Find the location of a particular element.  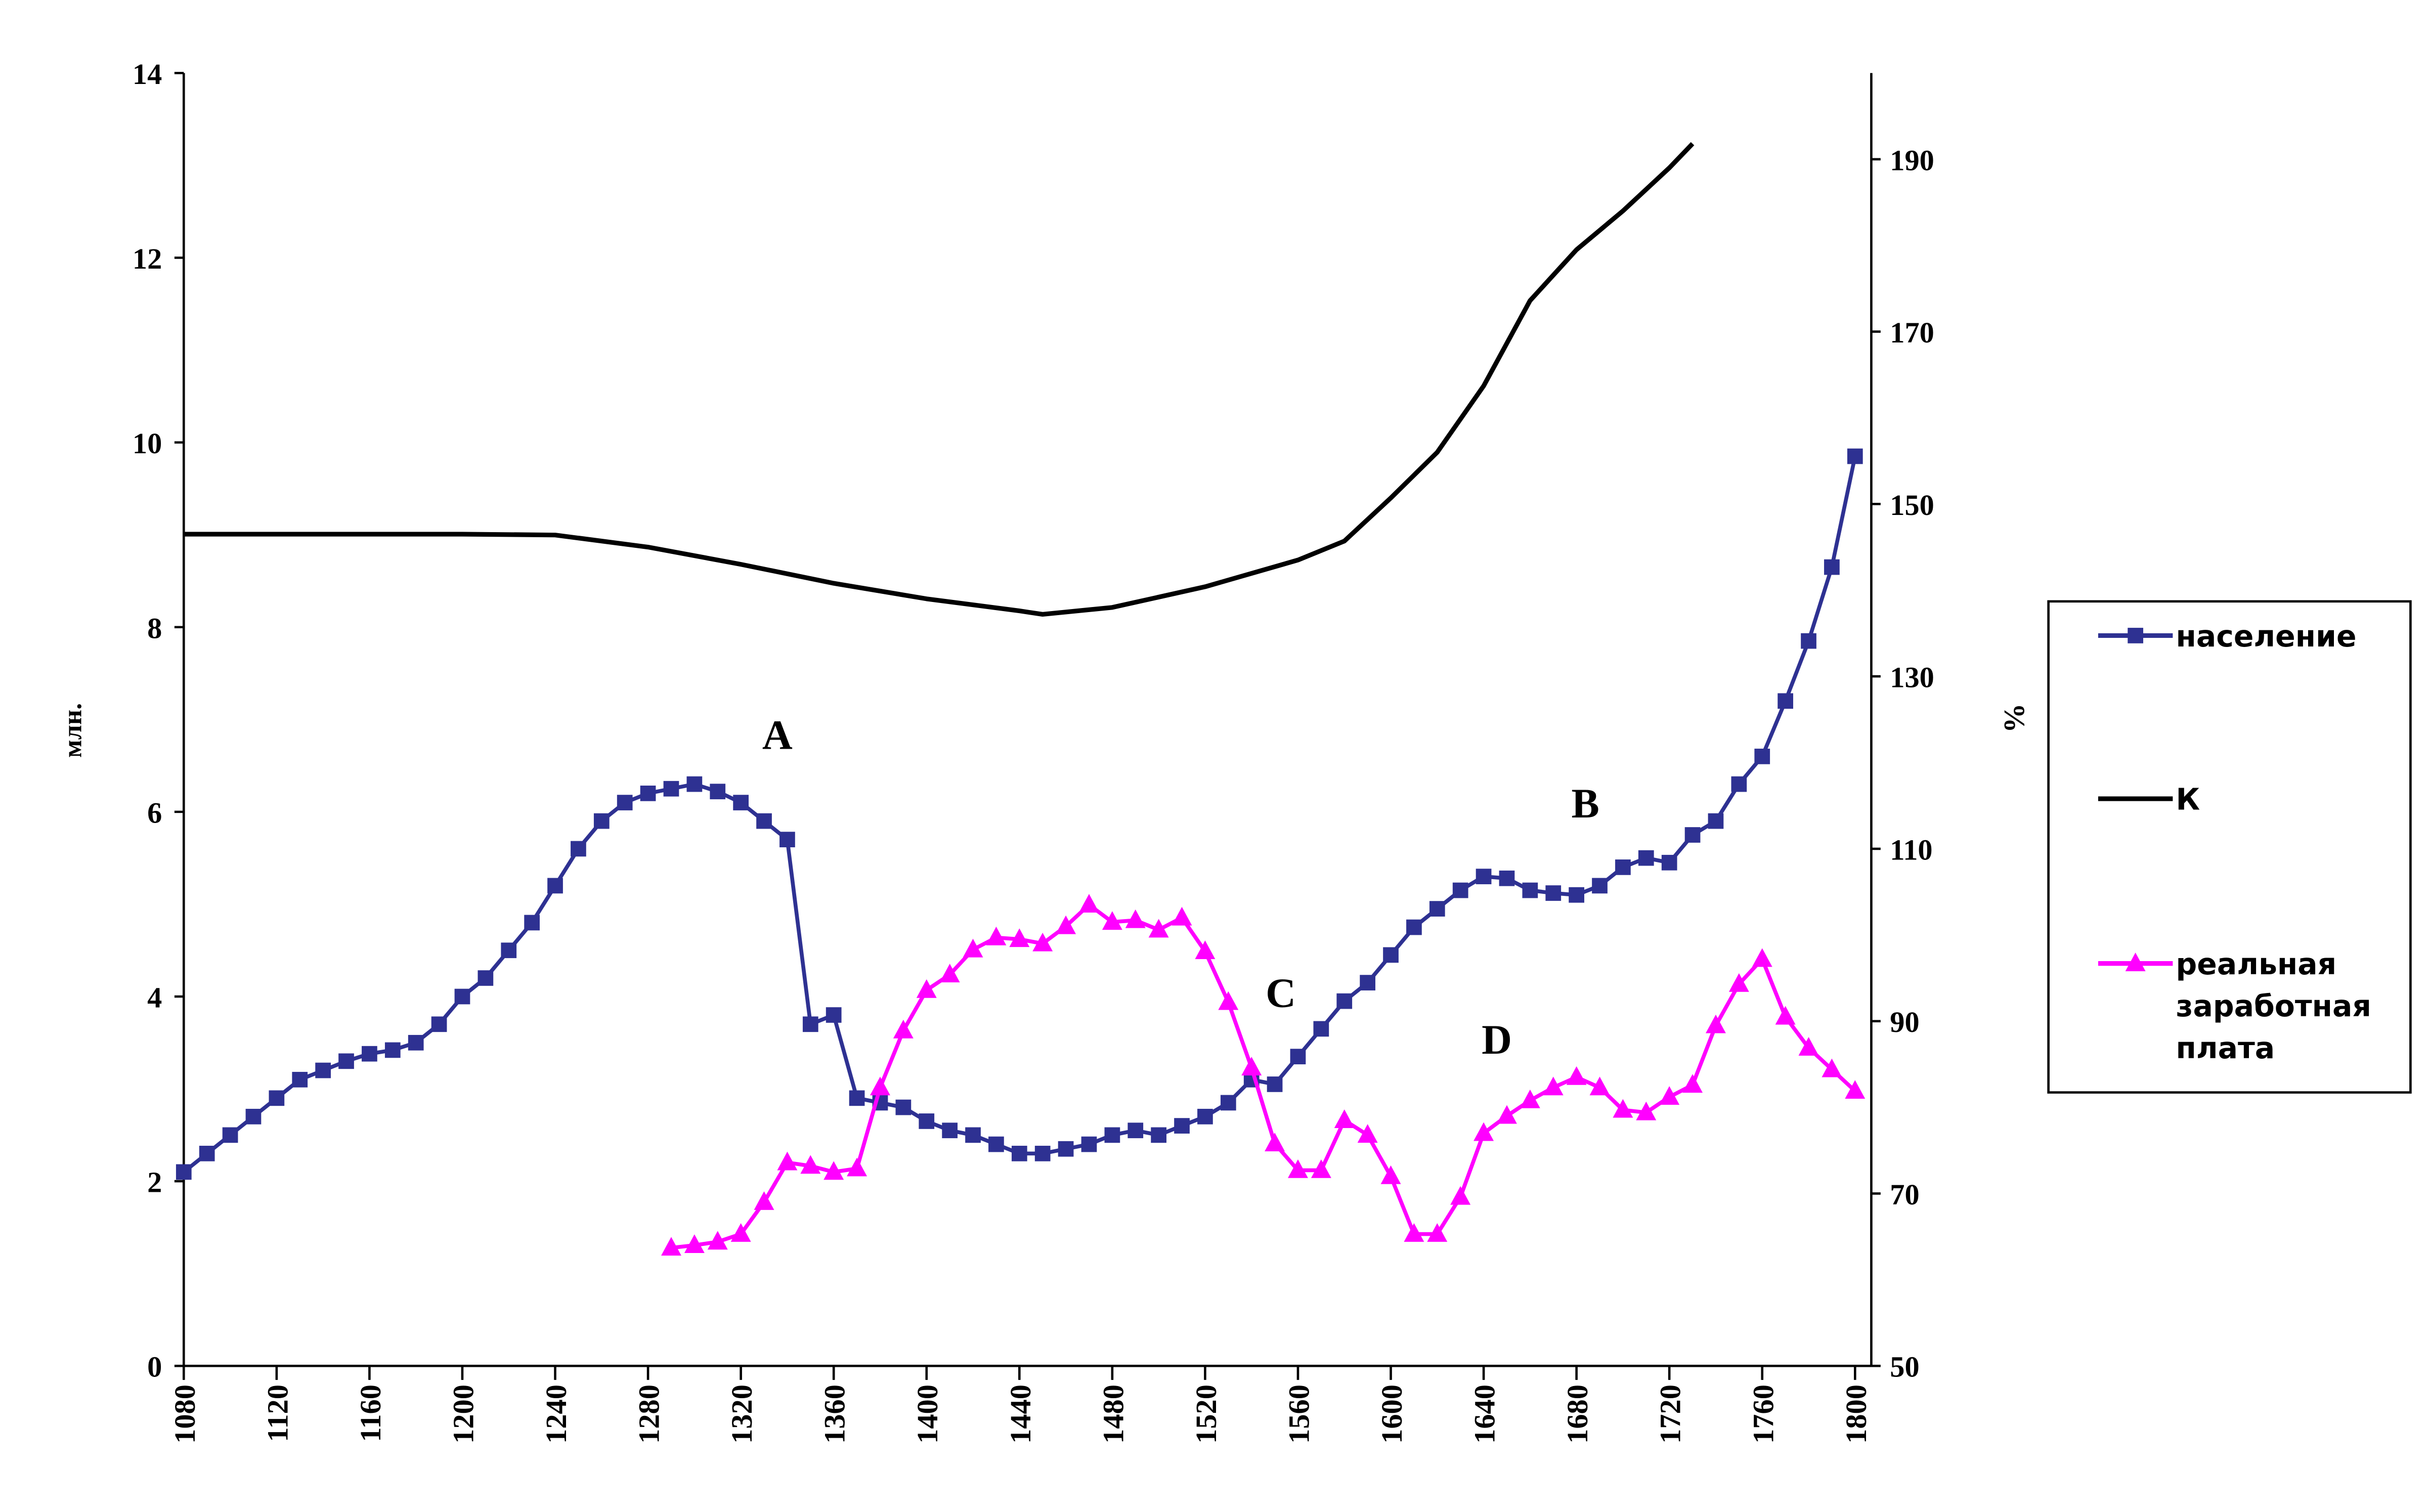

y2-tick-label: 110 is located at coordinates (1911, 850).